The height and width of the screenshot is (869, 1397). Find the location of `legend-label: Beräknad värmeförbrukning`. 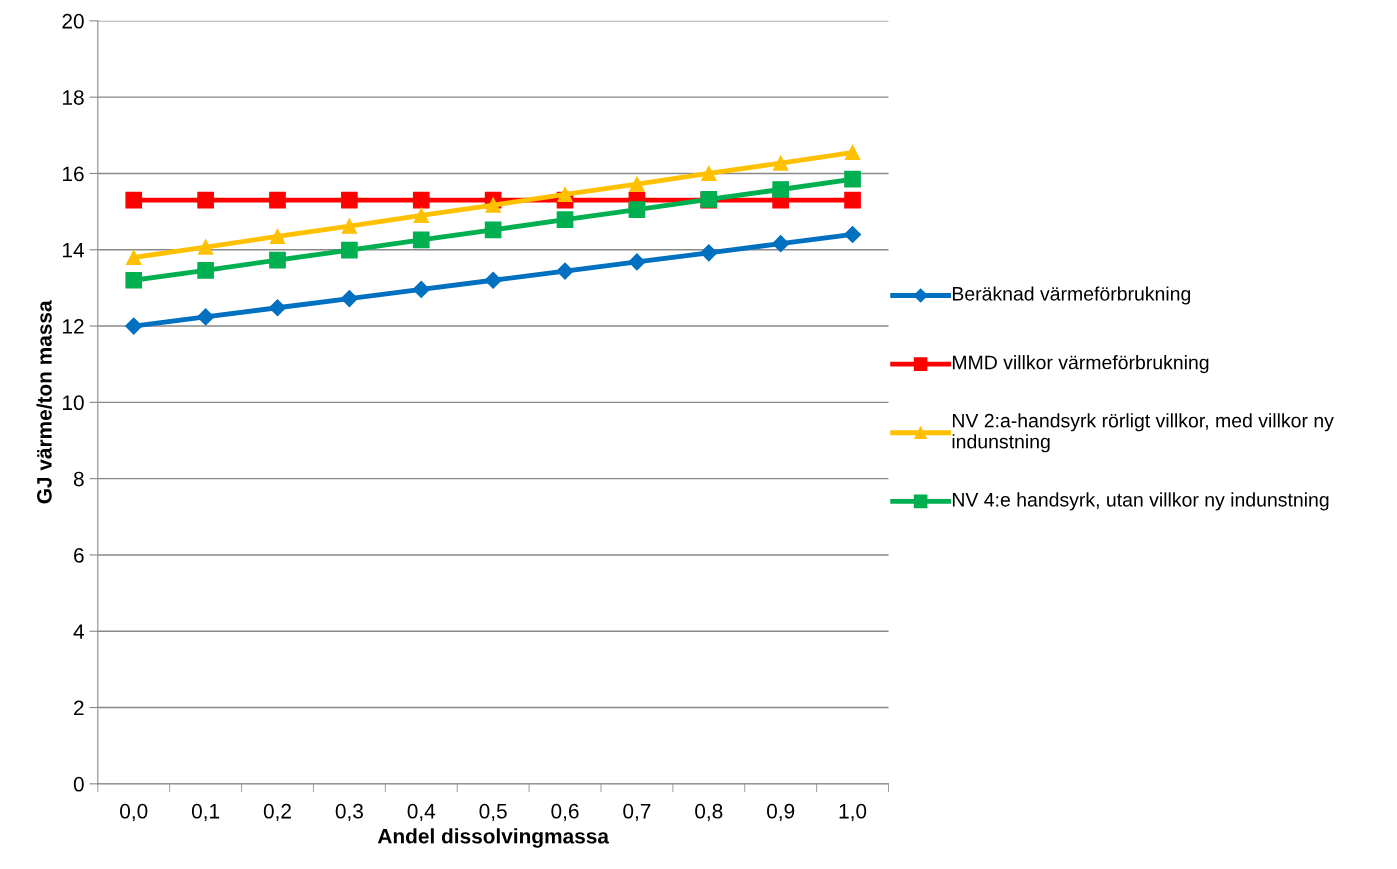

legend-label: Beräknad värmeförbrukning is located at coordinates (1071, 295).